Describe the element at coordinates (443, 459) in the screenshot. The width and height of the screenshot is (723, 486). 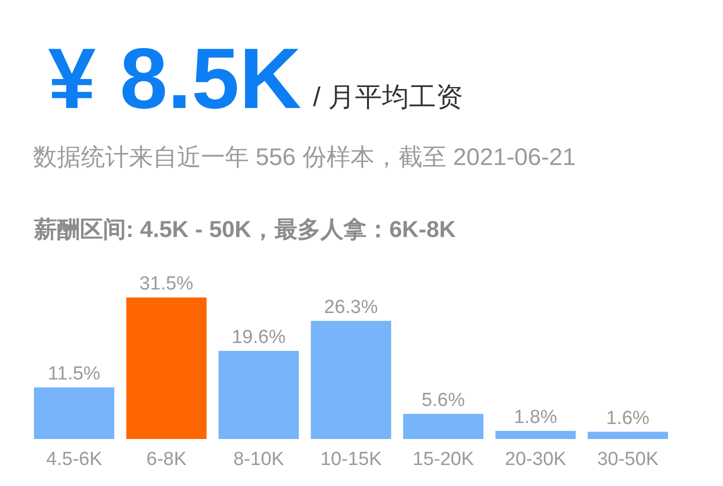
I see `x-tick-label: 15-20K` at that location.